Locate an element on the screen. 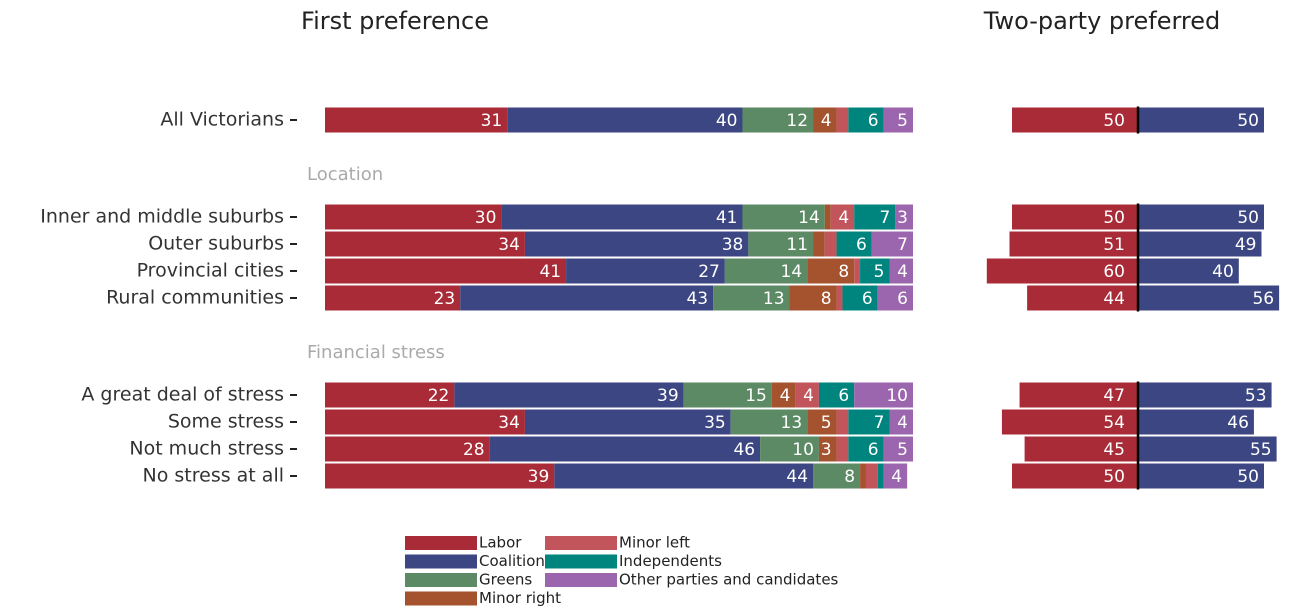  group-label: Financial stress is located at coordinates (376, 352).